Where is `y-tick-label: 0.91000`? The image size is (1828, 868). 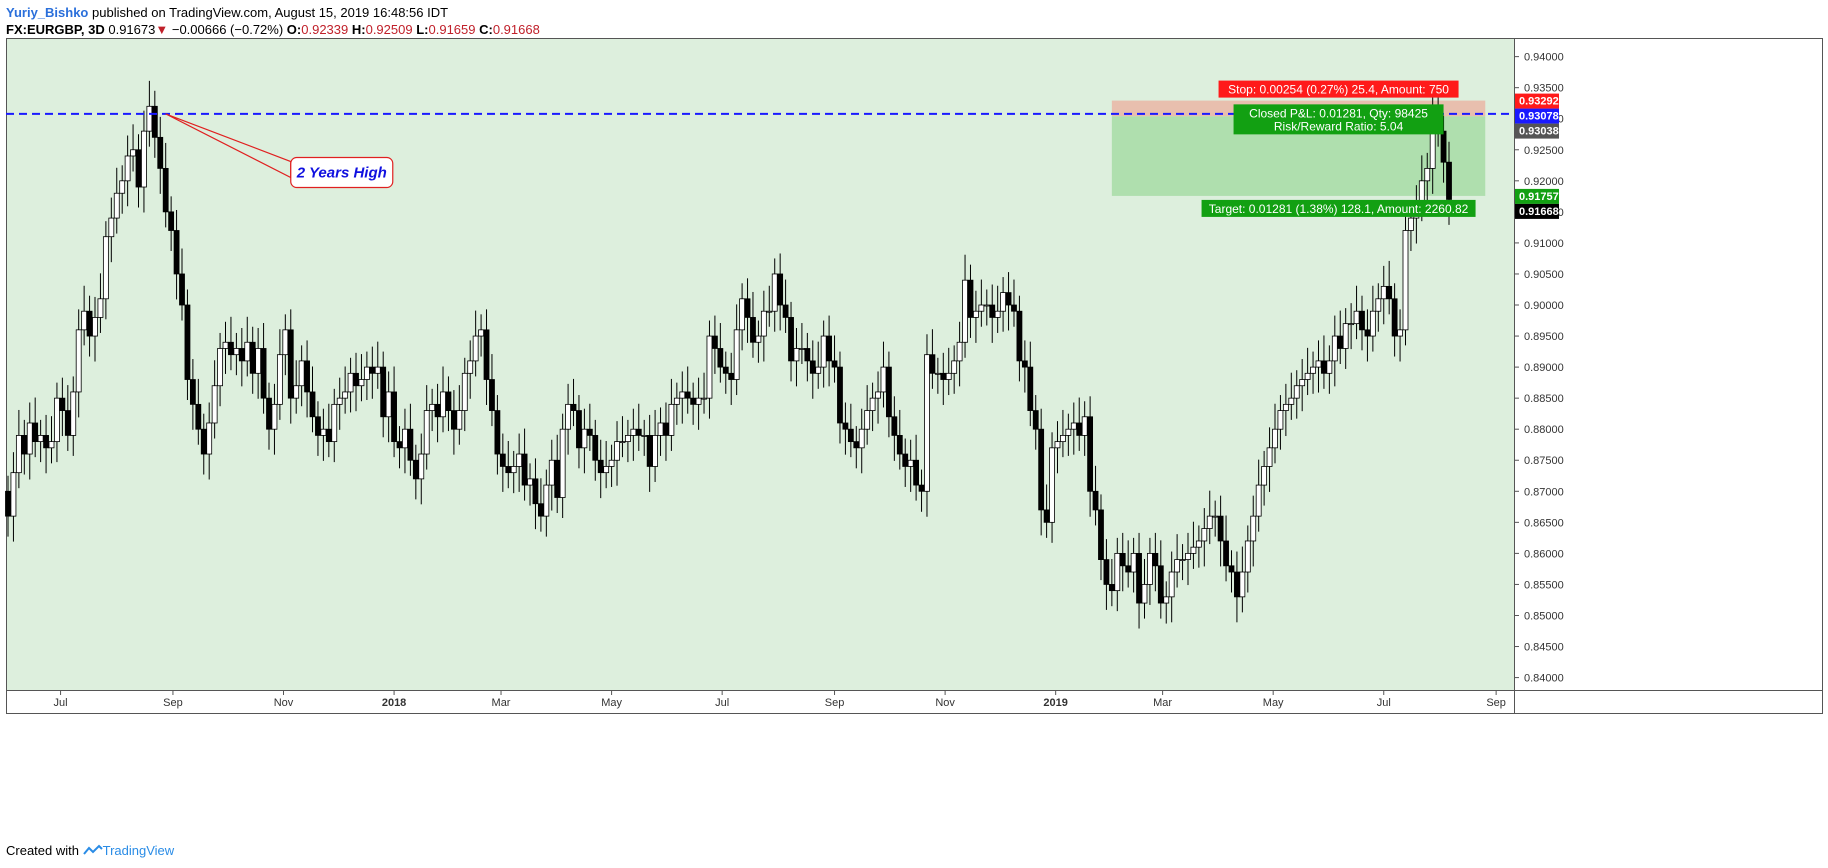
y-tick-label: 0.91000 is located at coordinates (1544, 244).